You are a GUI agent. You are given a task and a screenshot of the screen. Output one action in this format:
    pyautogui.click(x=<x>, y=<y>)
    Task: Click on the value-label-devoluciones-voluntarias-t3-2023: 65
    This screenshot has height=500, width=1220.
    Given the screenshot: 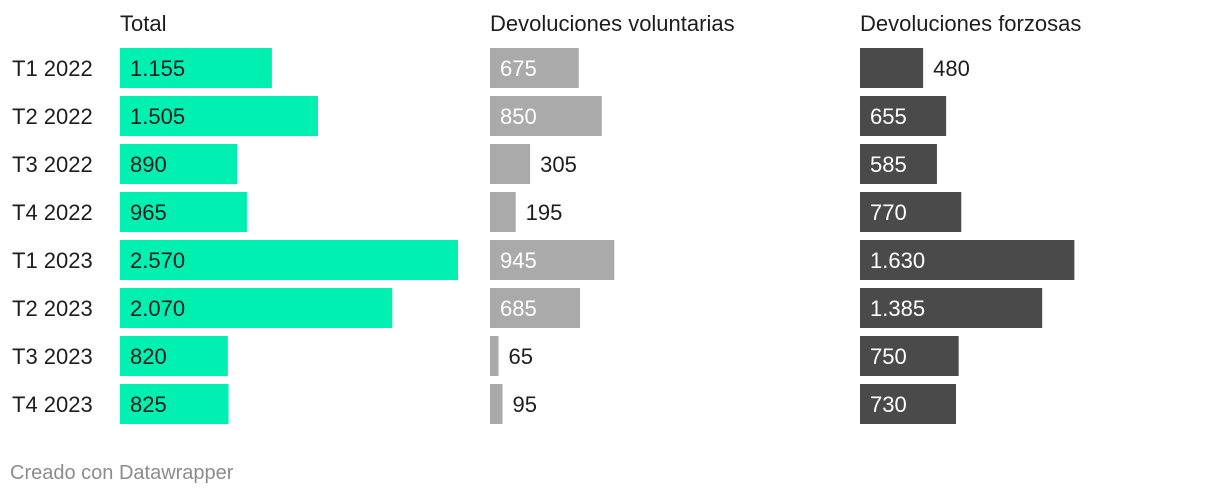 What is the action you would take?
    pyautogui.click(x=521, y=356)
    